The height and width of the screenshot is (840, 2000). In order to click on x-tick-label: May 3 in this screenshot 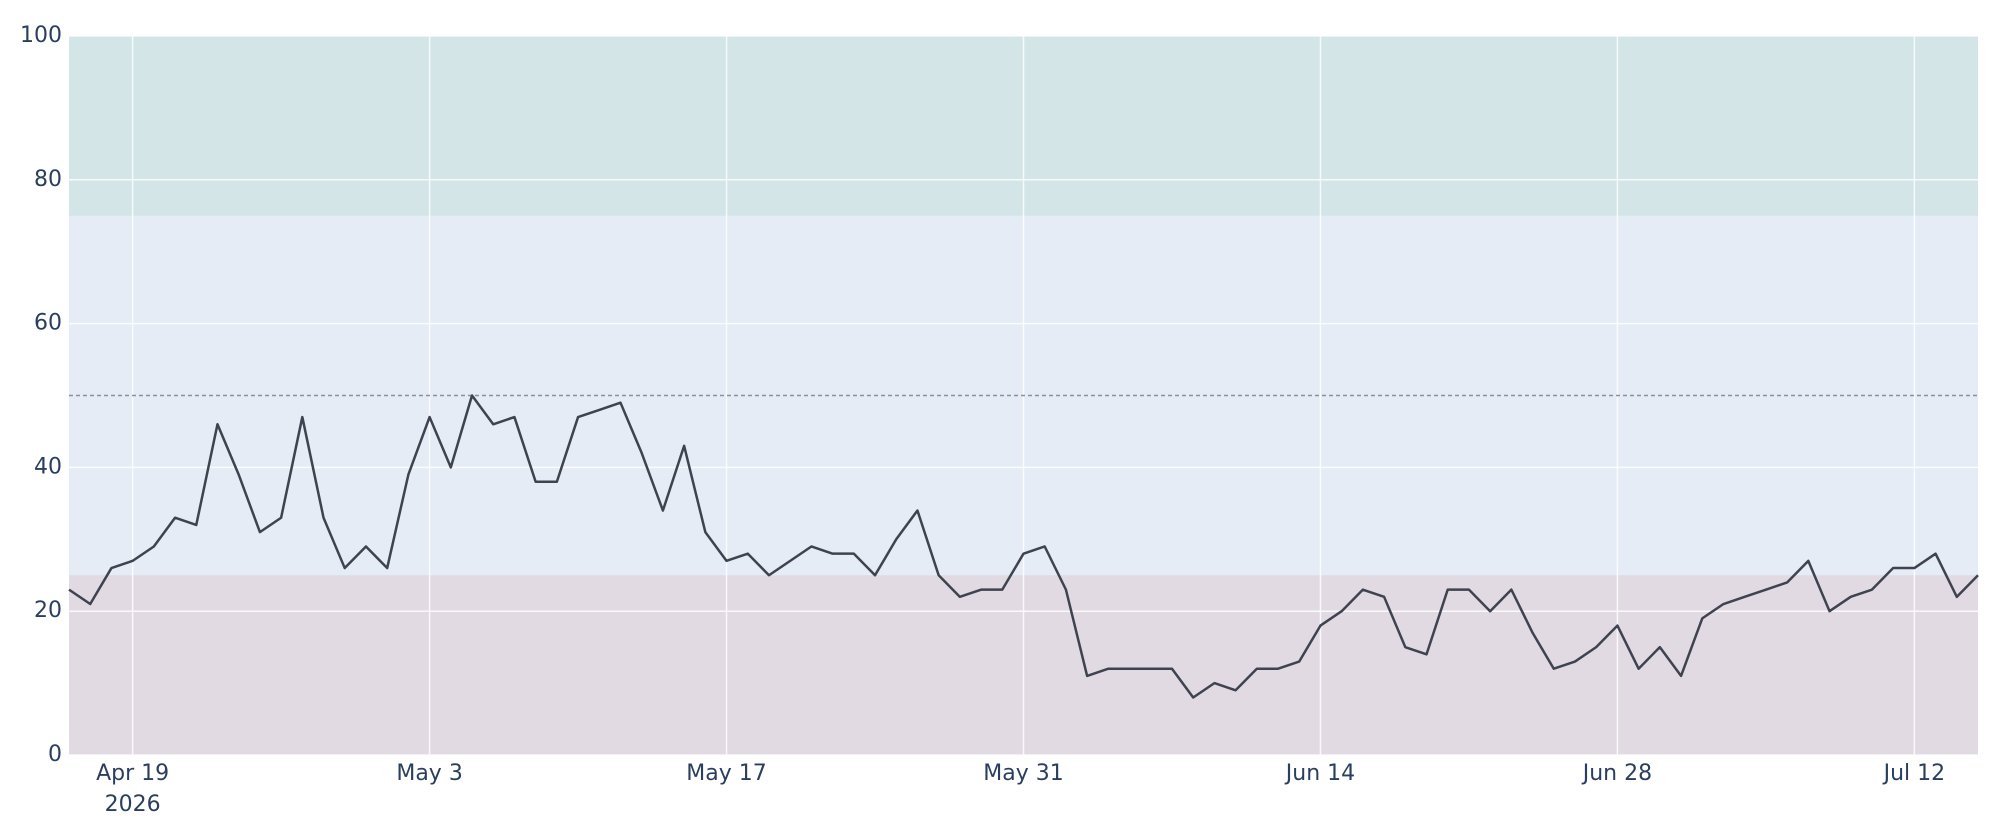, I will do `click(429, 773)`.